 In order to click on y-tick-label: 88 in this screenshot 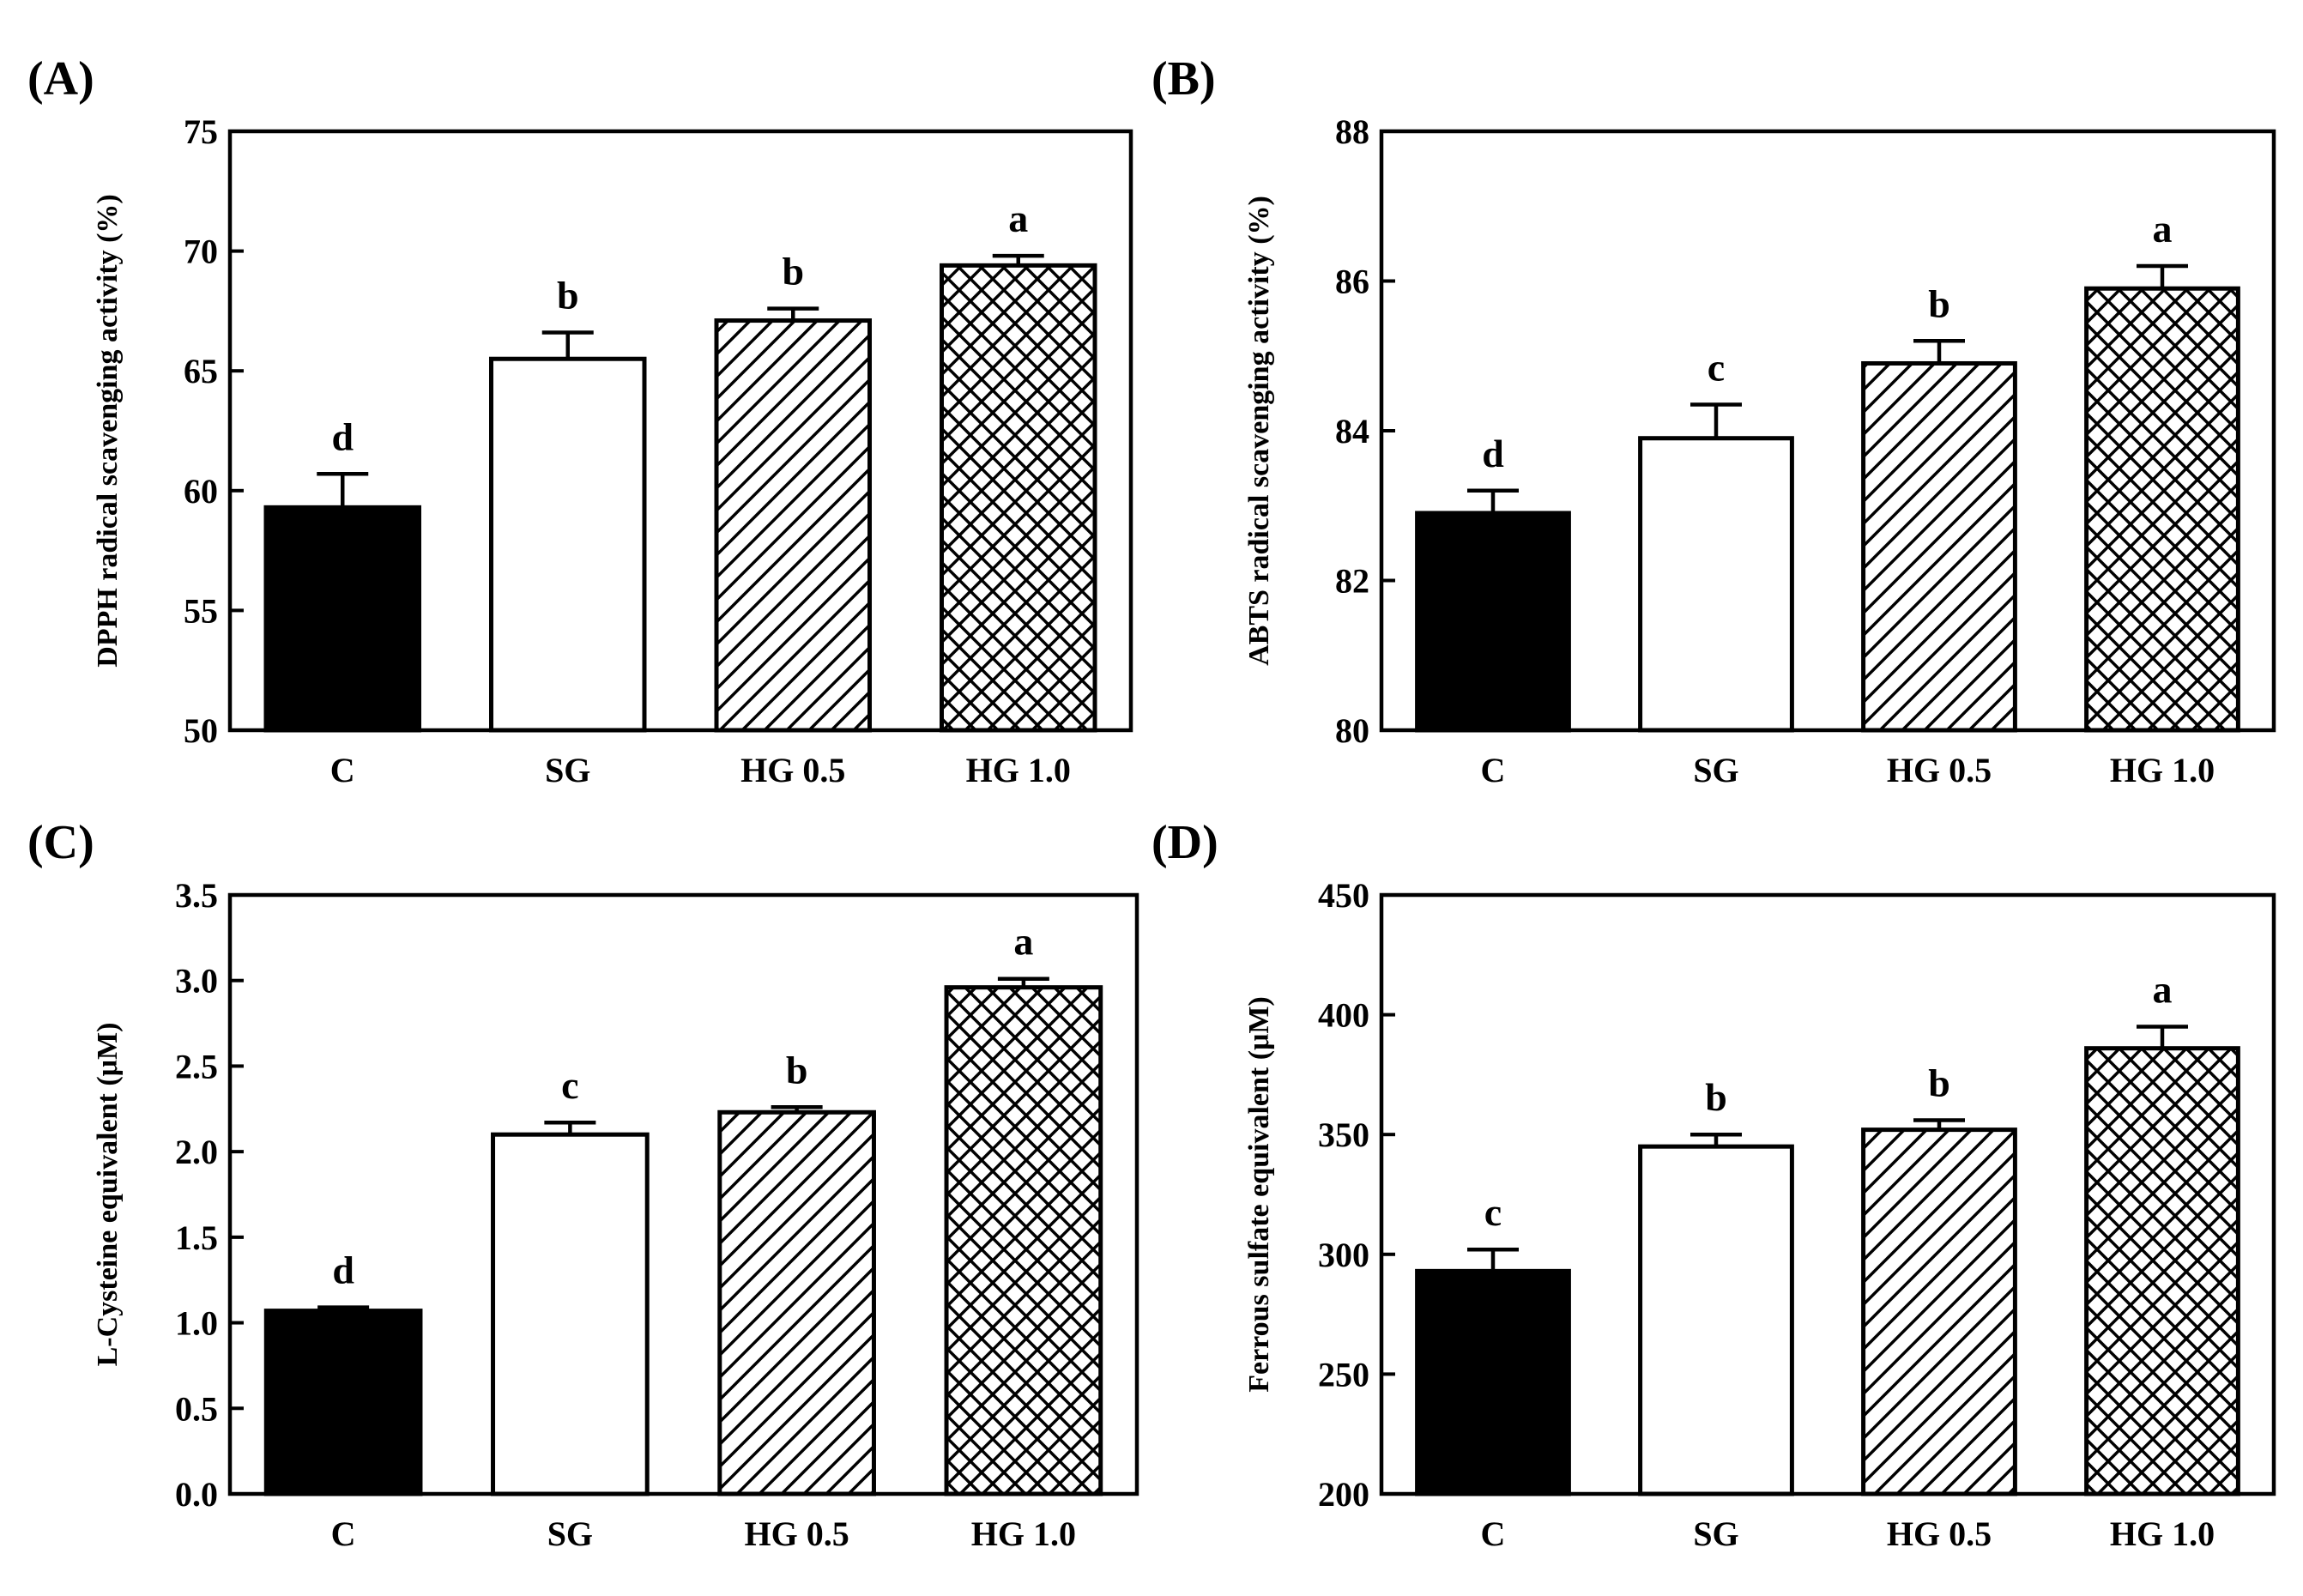, I will do `click(1352, 131)`.